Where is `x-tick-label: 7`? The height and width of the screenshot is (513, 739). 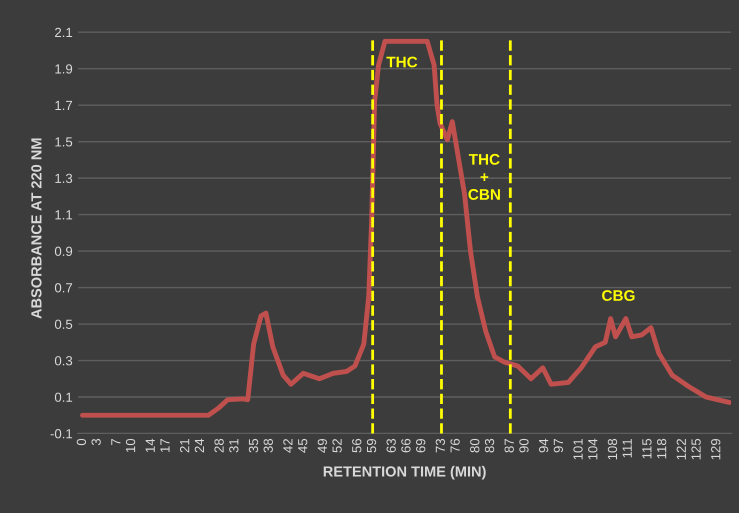 x-tick-label: 7 is located at coordinates (115, 442).